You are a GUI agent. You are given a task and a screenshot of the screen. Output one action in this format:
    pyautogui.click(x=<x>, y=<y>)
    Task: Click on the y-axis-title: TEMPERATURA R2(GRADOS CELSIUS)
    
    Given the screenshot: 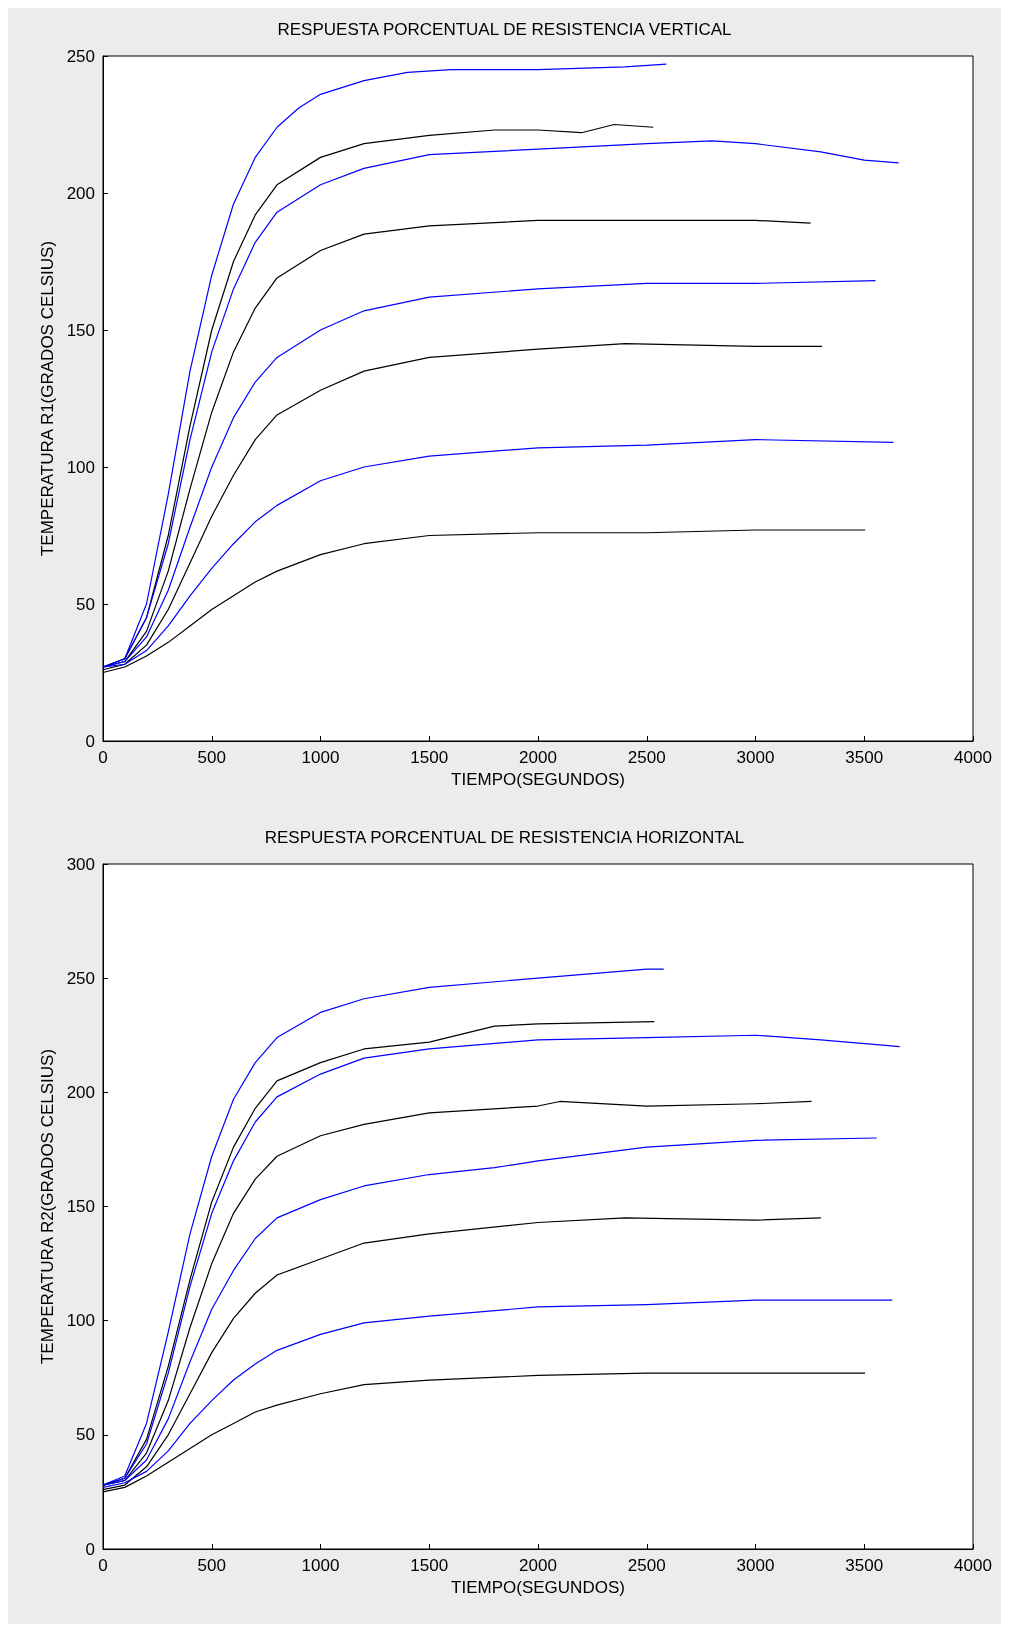 What is the action you would take?
    pyautogui.click(x=47, y=1206)
    